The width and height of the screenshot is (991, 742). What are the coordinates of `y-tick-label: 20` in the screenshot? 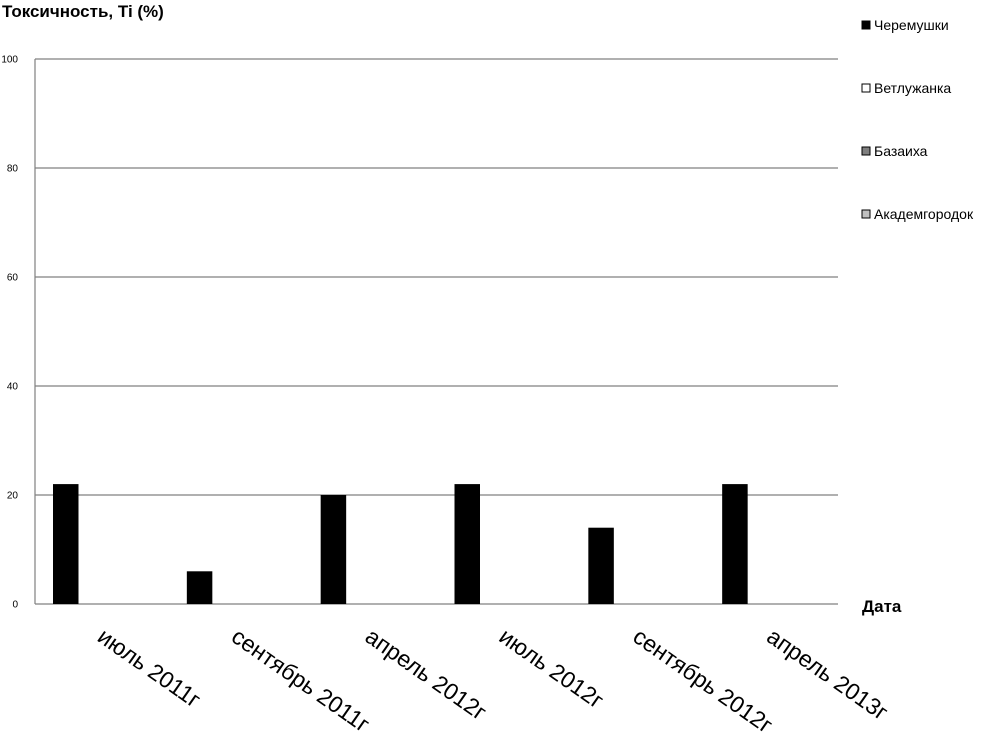 It's located at (13, 496).